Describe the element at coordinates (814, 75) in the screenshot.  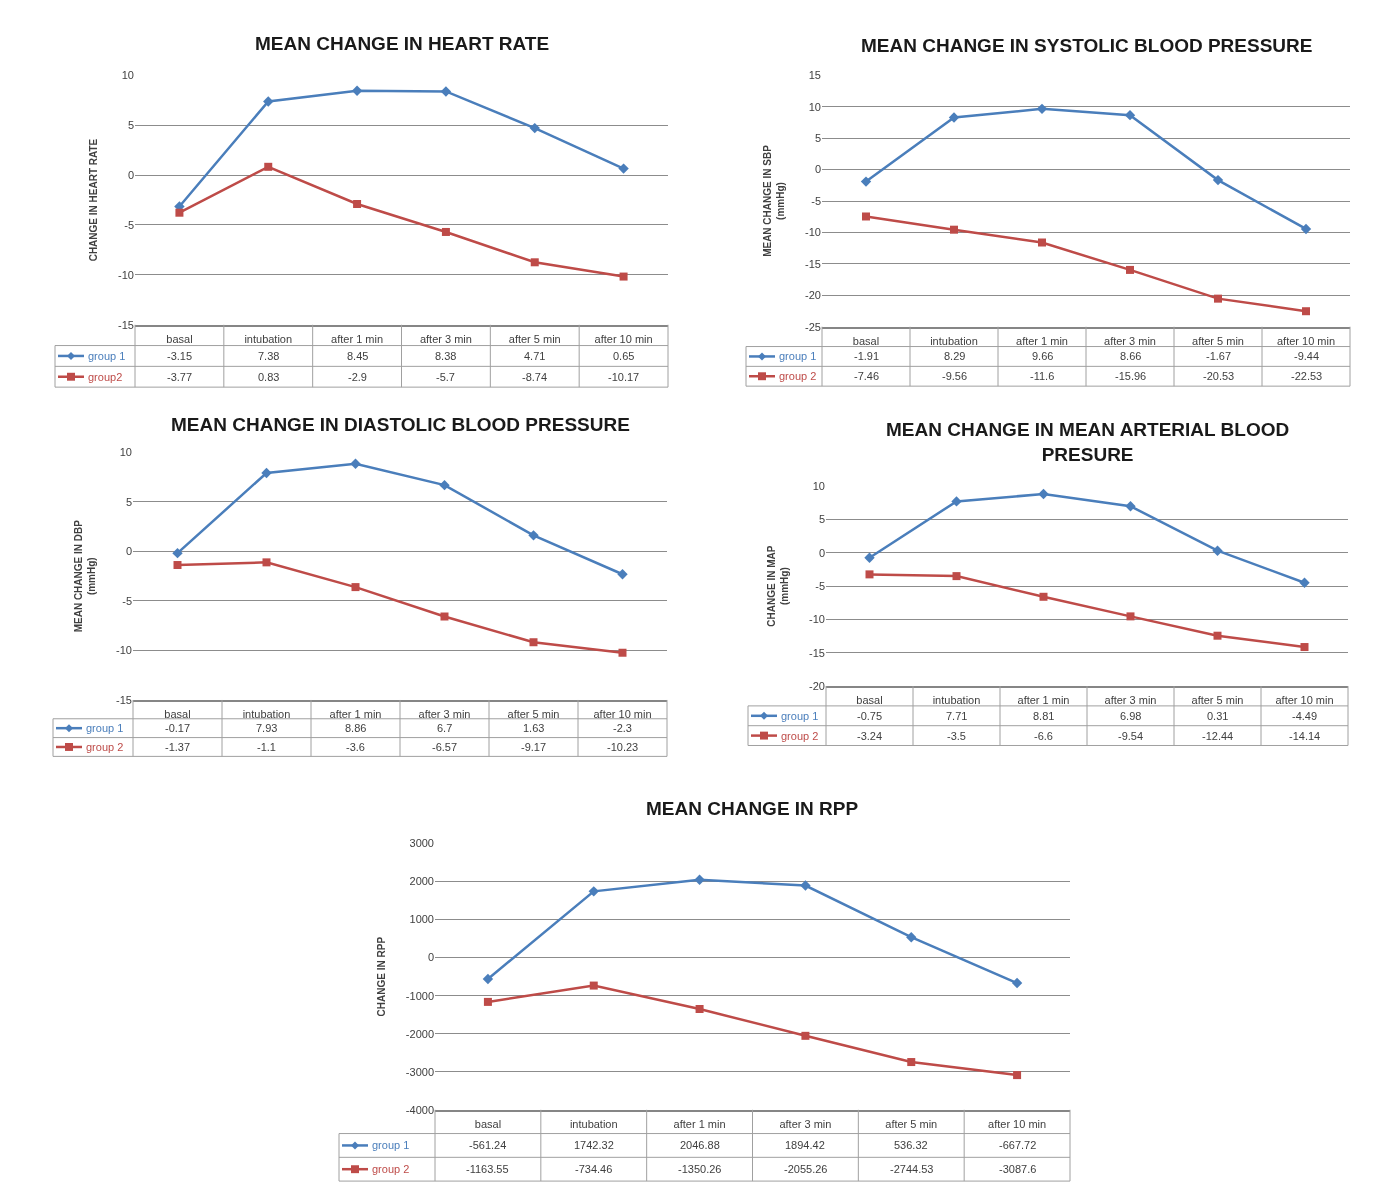
I see `y-tick-label: 15` at that location.